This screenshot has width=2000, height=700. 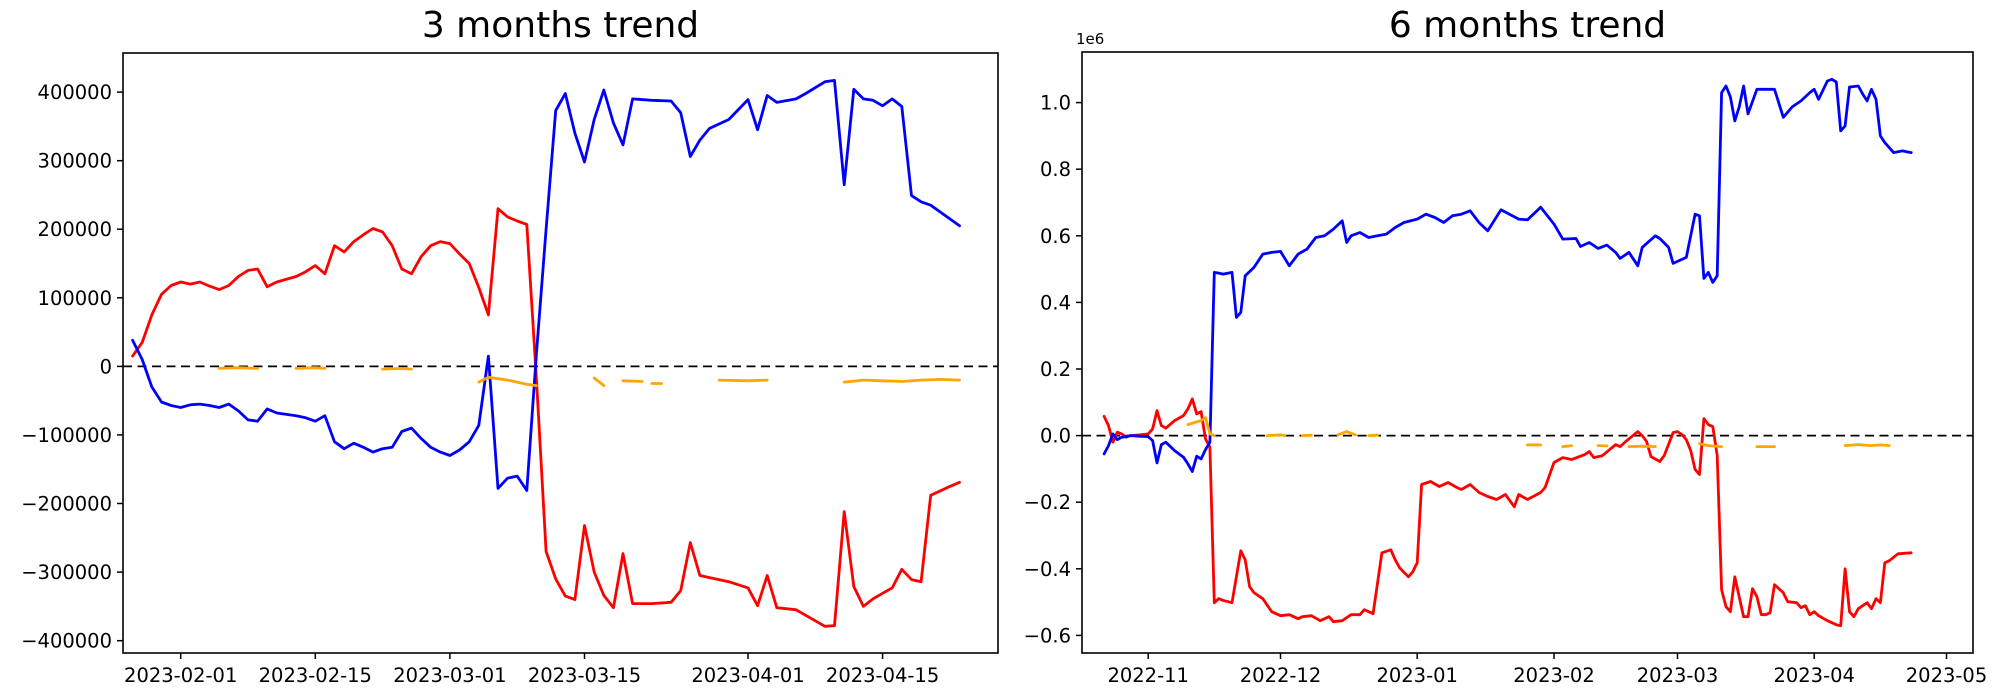 What do you see at coordinates (75, 92) in the screenshot?
I see `y-tick-label: 400000` at bounding box center [75, 92].